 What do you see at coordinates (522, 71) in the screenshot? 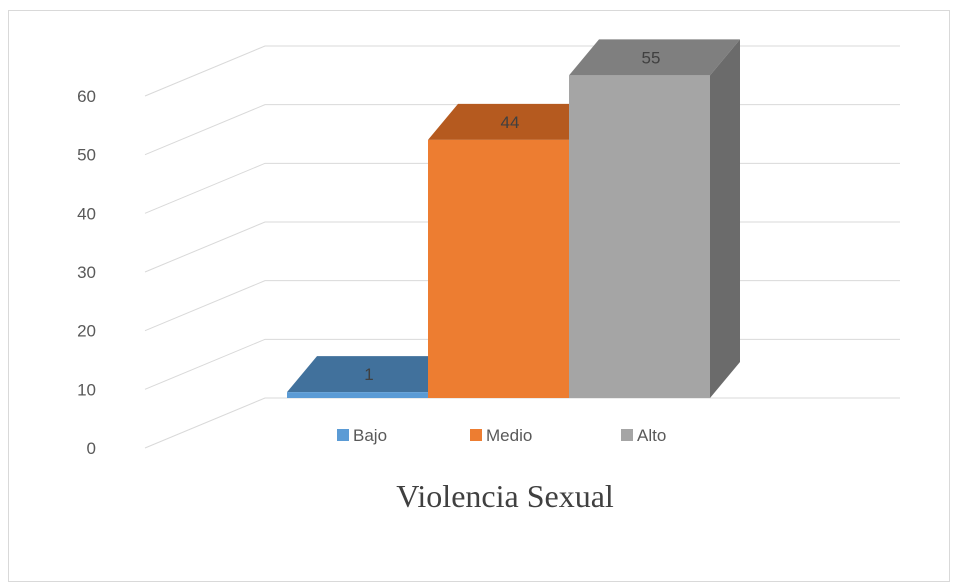
I see `gridline` at bounding box center [522, 71].